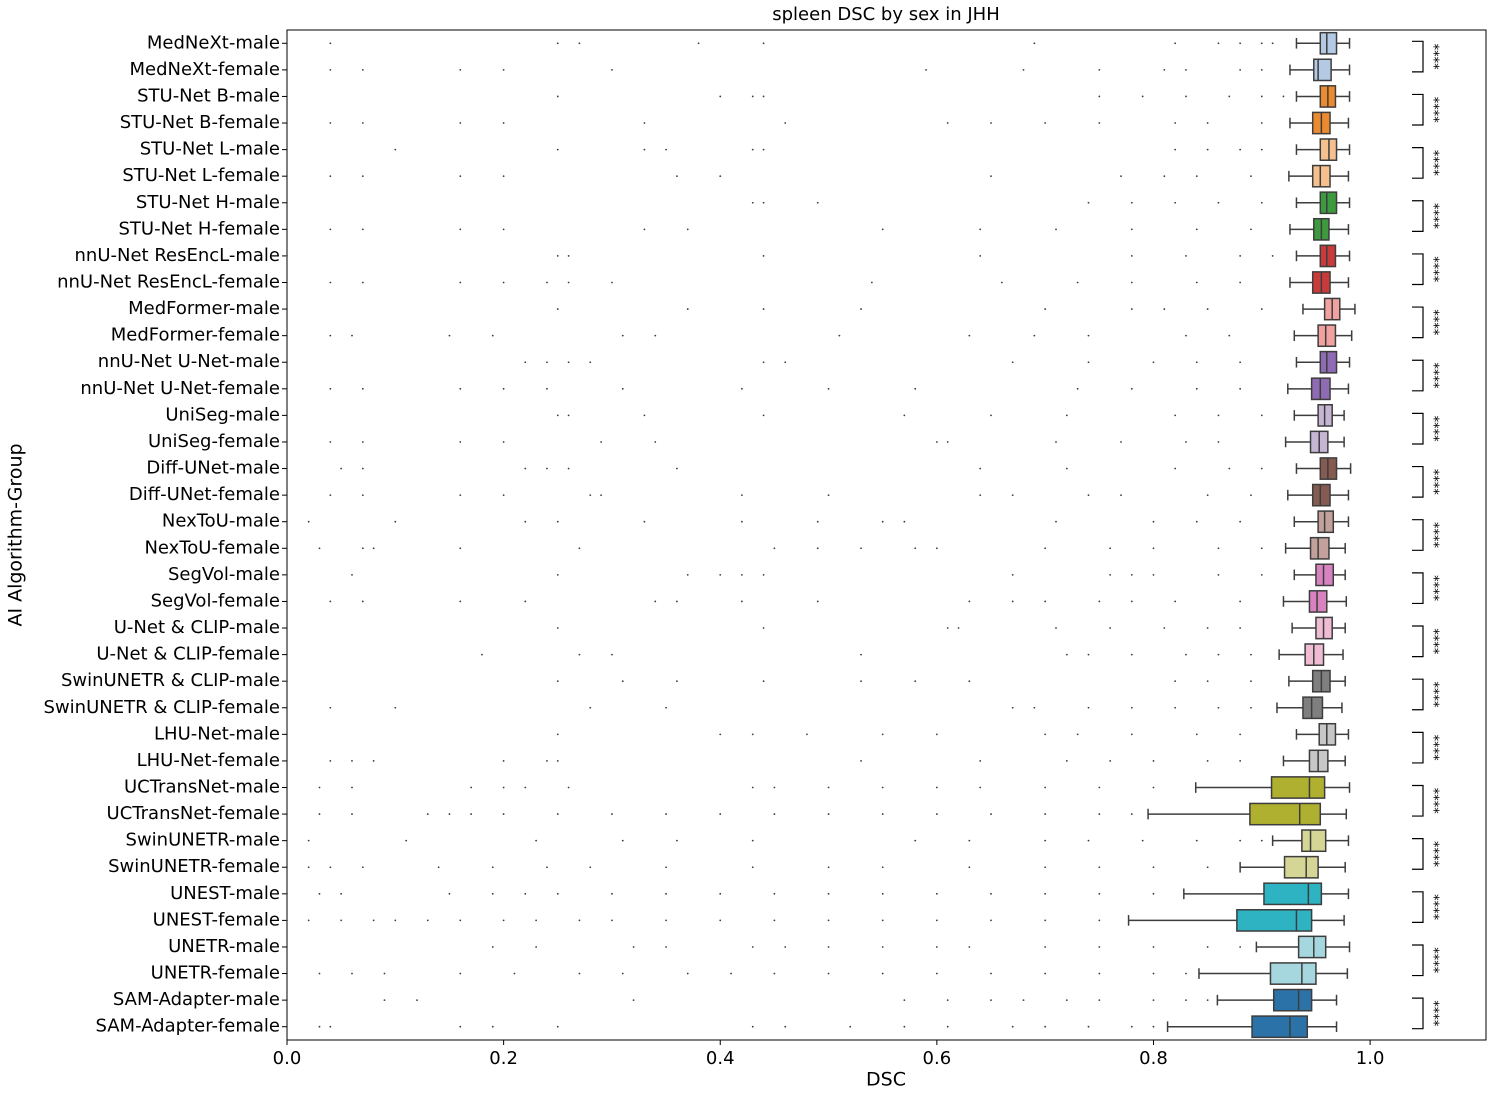 The image size is (1494, 1095). Describe the element at coordinates (213, 468) in the screenshot. I see `y-tick-label: Diff-UNet-male` at that location.